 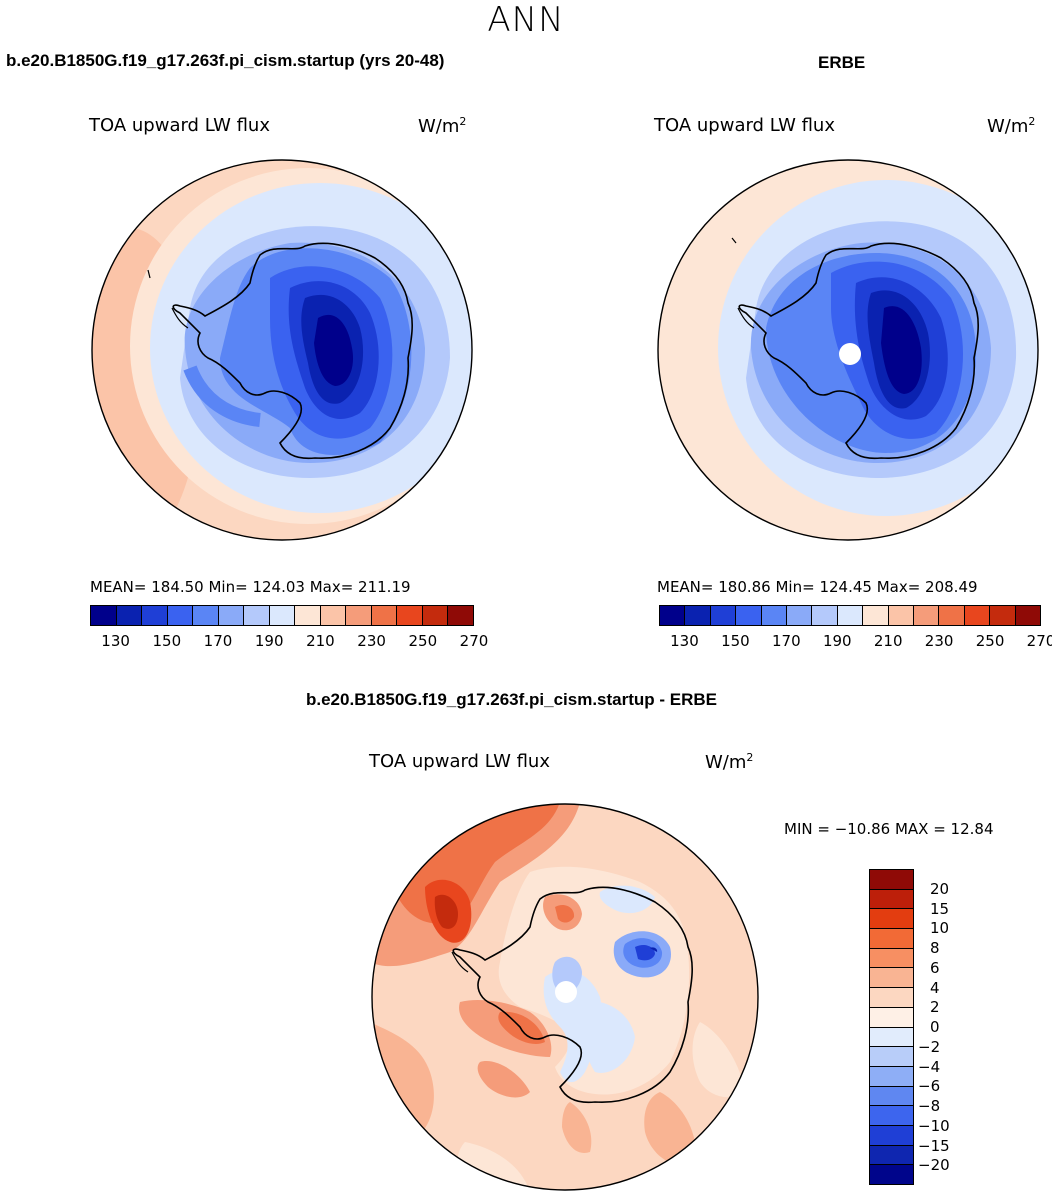 I want to click on colorbar-tick-label: 2, so click(x=935, y=1007).